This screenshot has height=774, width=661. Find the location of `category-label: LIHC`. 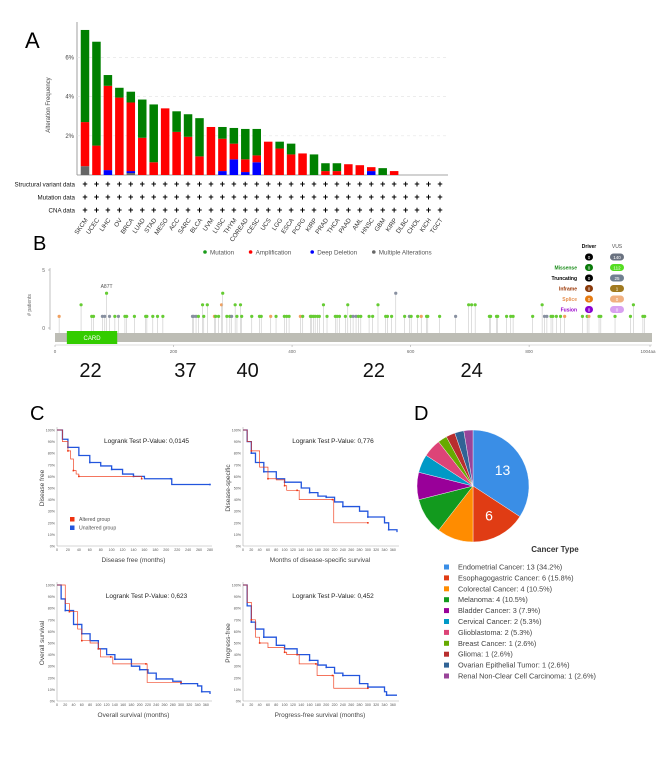

category-label: LIHC is located at coordinates (106, 225).